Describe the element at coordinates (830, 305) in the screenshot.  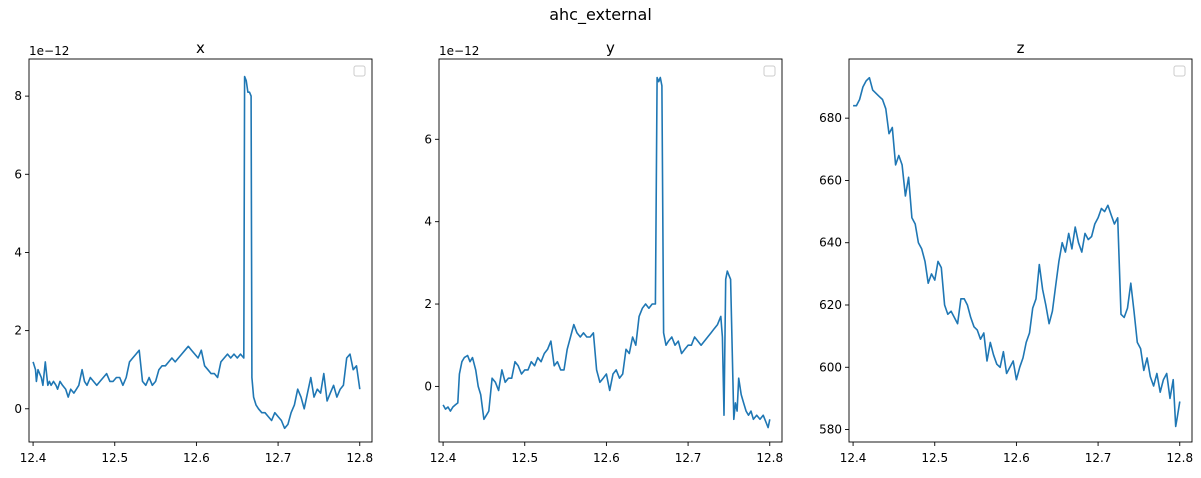
I see `y-tick-label: 620` at that location.